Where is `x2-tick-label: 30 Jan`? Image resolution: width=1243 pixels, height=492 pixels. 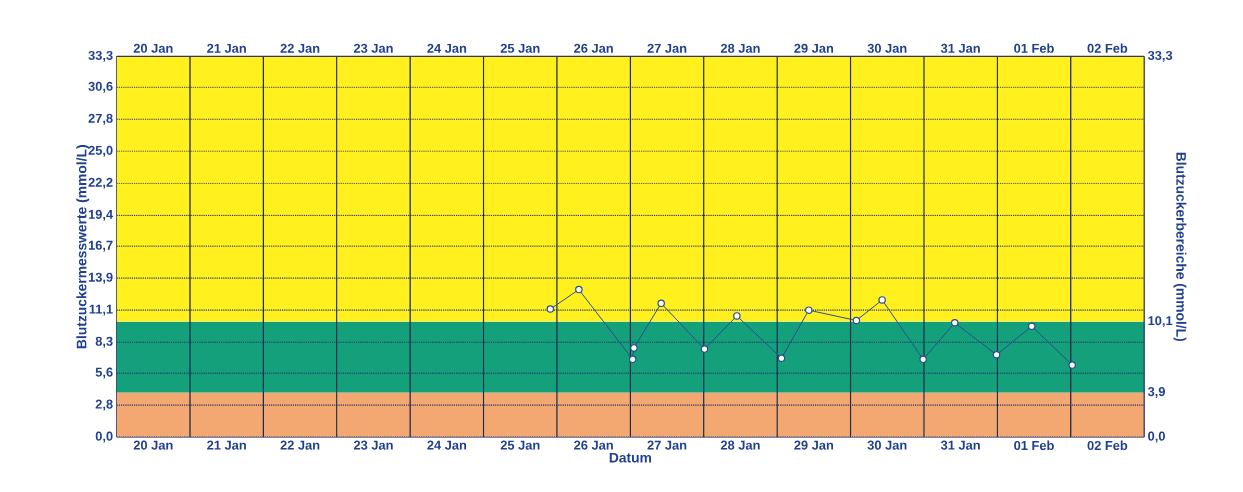 x2-tick-label: 30 Jan is located at coordinates (887, 48).